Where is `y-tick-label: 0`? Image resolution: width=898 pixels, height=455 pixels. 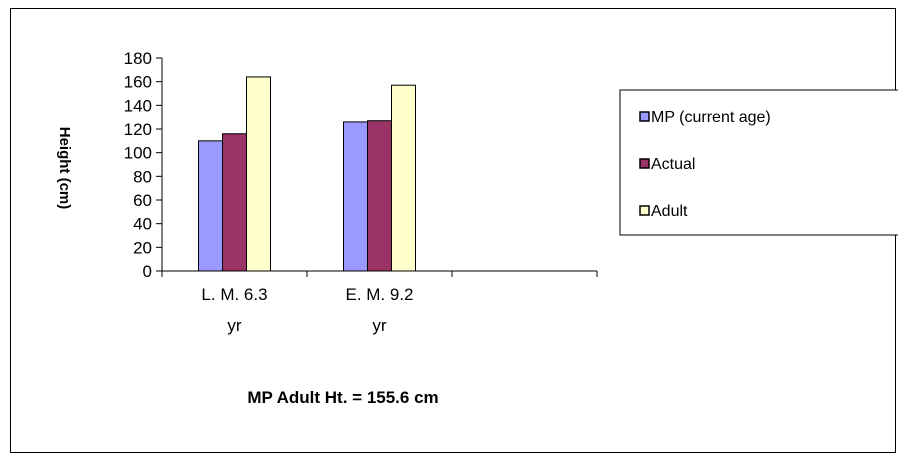
y-tick-label: 0 is located at coordinates (147, 271).